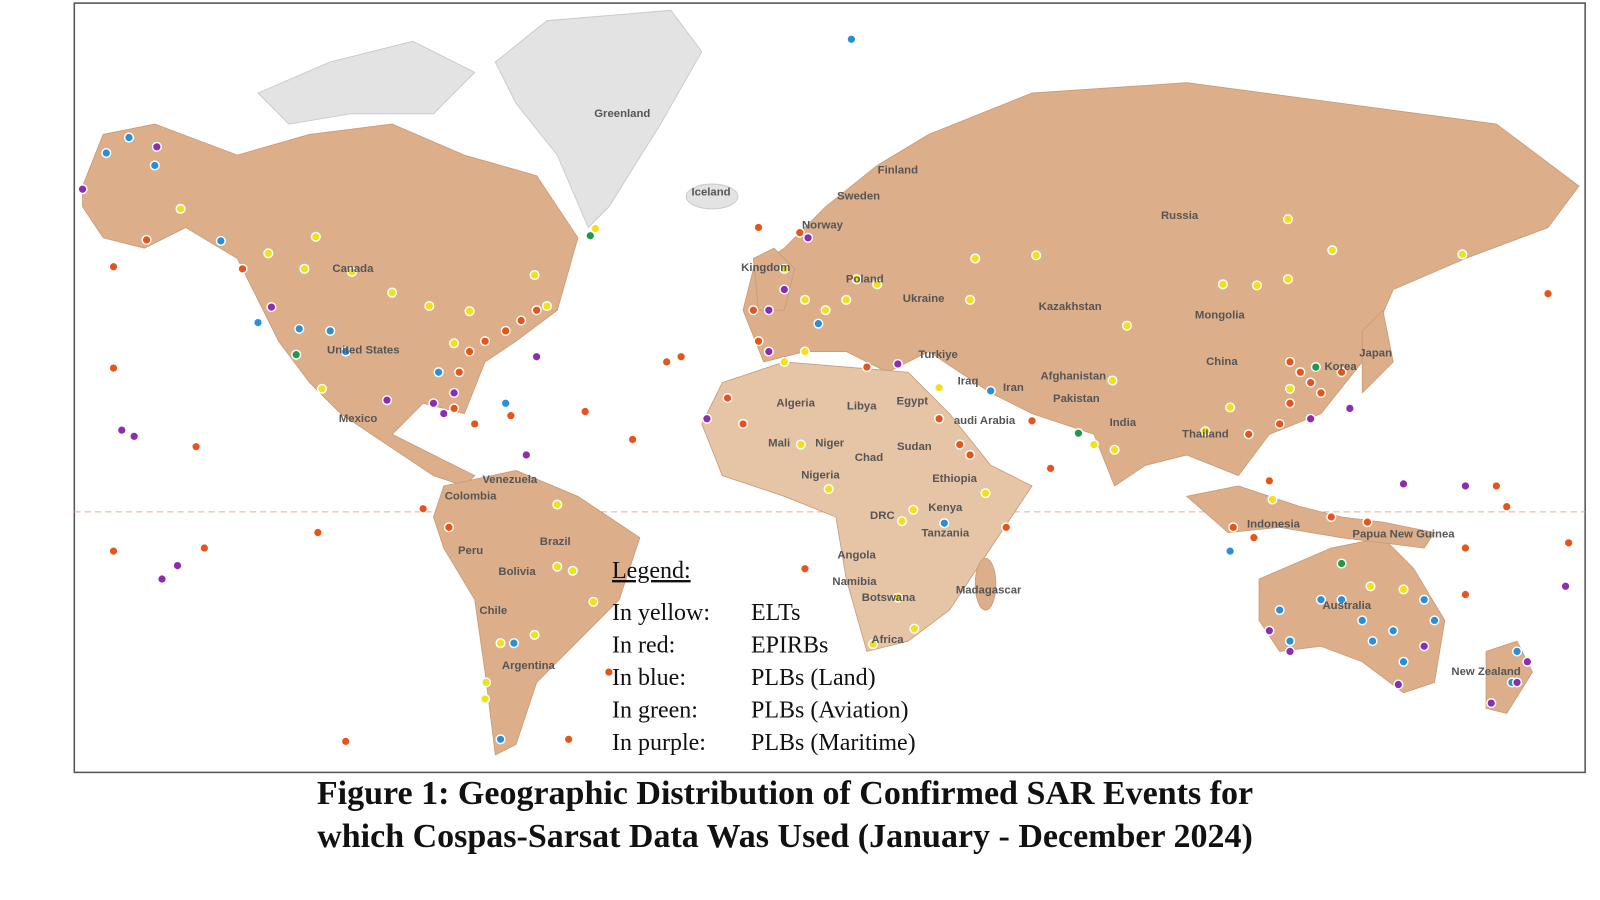 This screenshot has height=900, width=1600. Describe the element at coordinates (529, 666) in the screenshot. I see `map-label: Argentina` at that location.